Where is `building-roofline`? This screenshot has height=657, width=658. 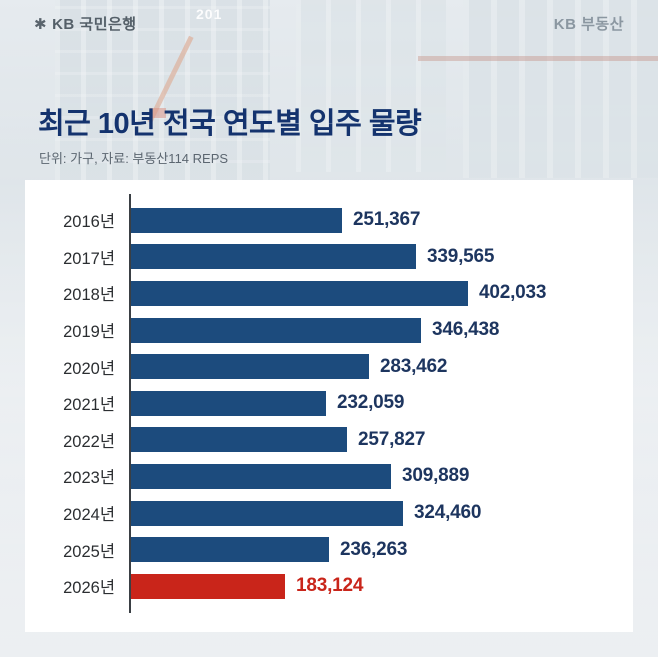
building-roofline is located at coordinates (538, 58).